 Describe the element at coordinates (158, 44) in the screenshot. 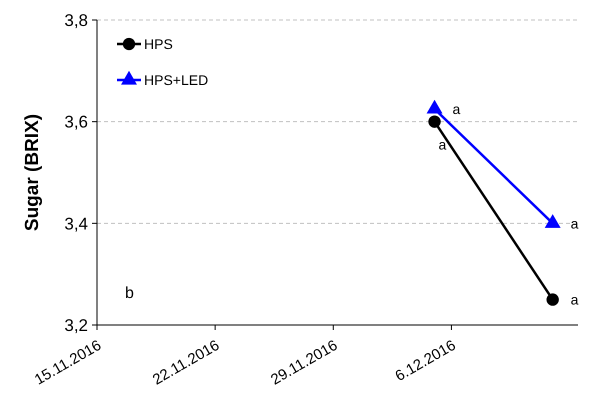

I see `legend-label: HPS` at that location.